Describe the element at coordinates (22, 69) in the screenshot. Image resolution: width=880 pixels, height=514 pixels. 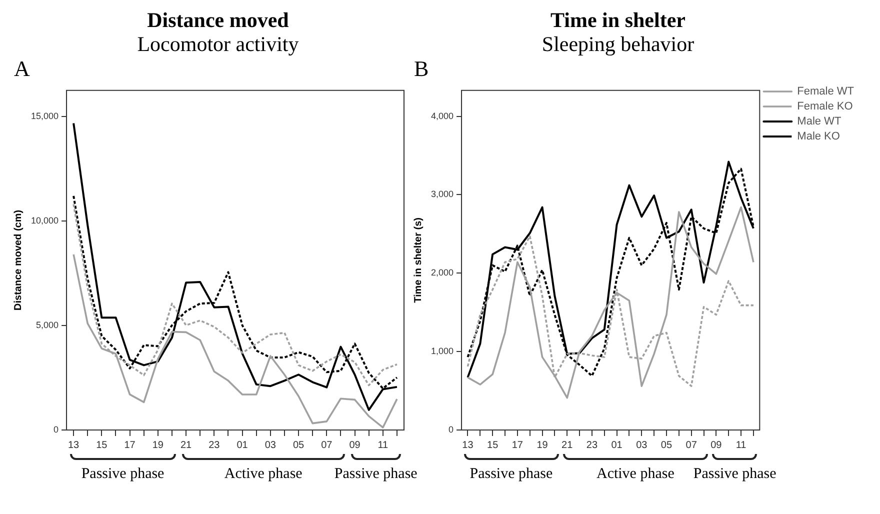
I see `text: A` at that location.